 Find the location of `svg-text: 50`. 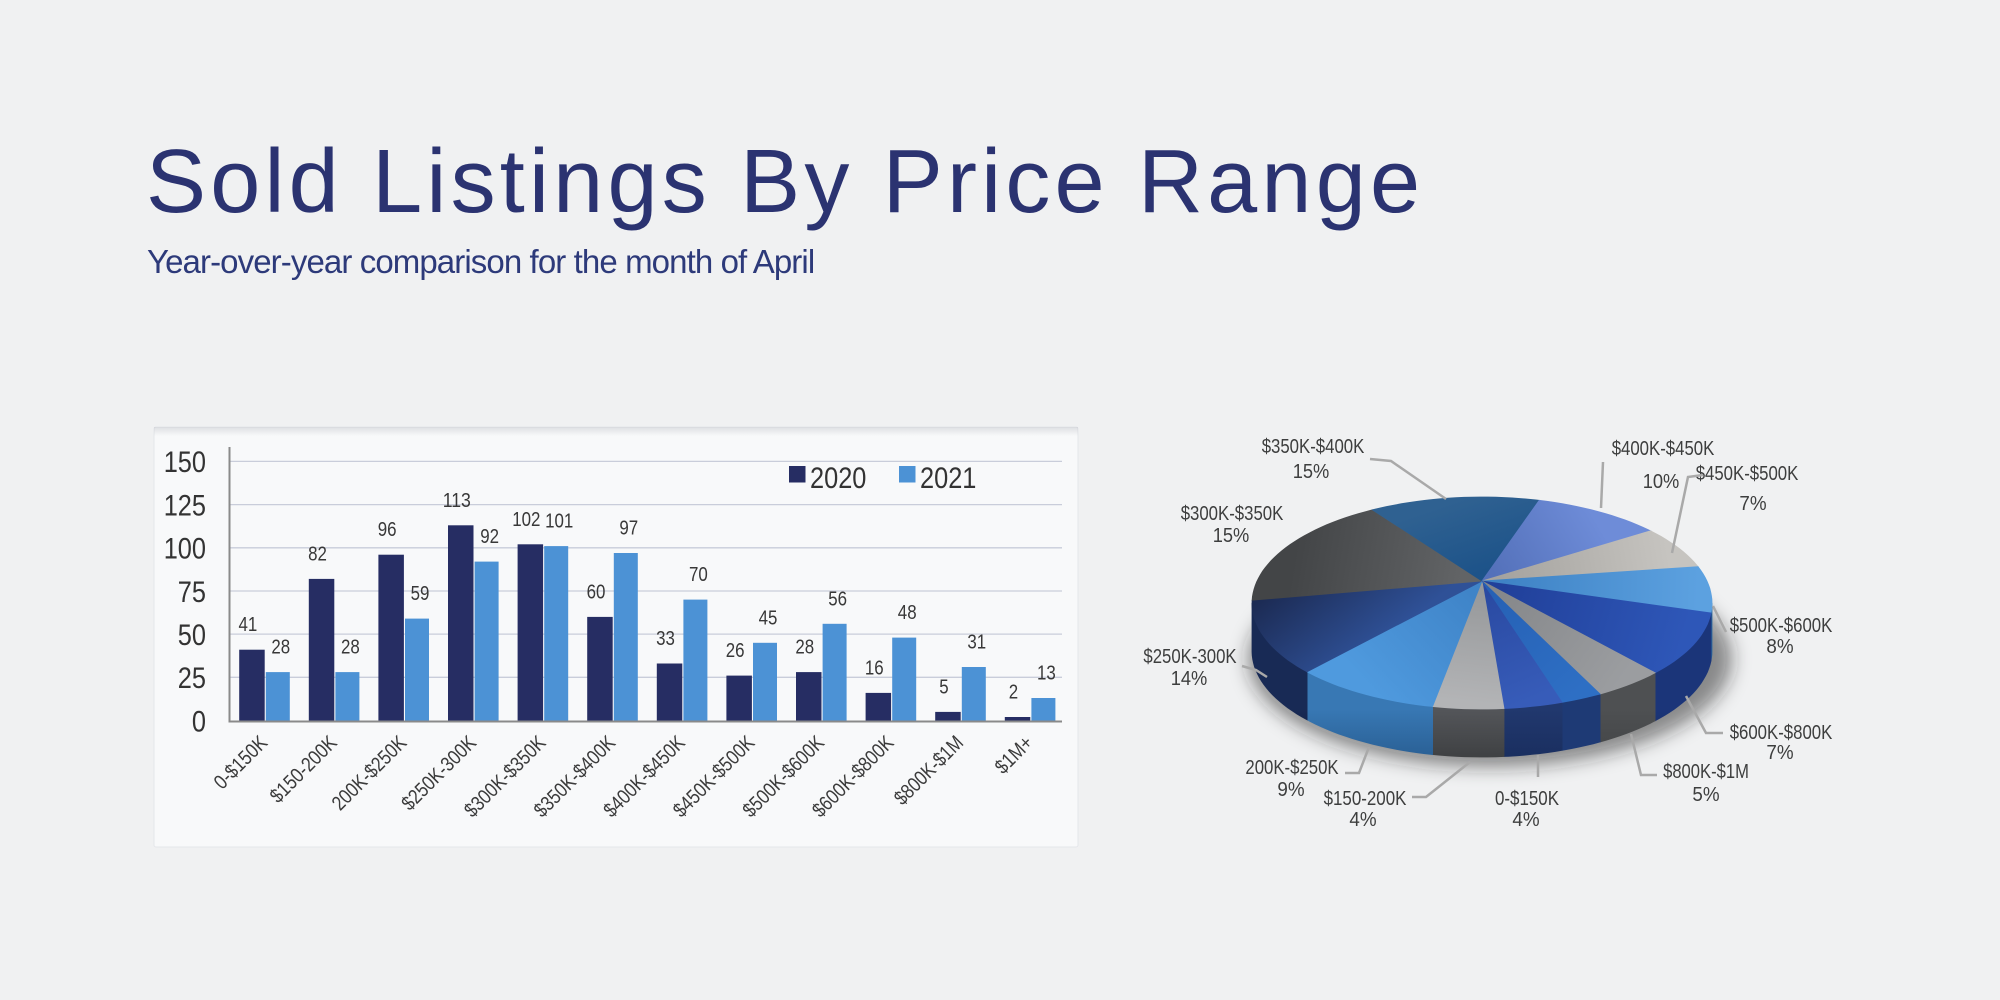

svg-text: 50 is located at coordinates (192, 635).